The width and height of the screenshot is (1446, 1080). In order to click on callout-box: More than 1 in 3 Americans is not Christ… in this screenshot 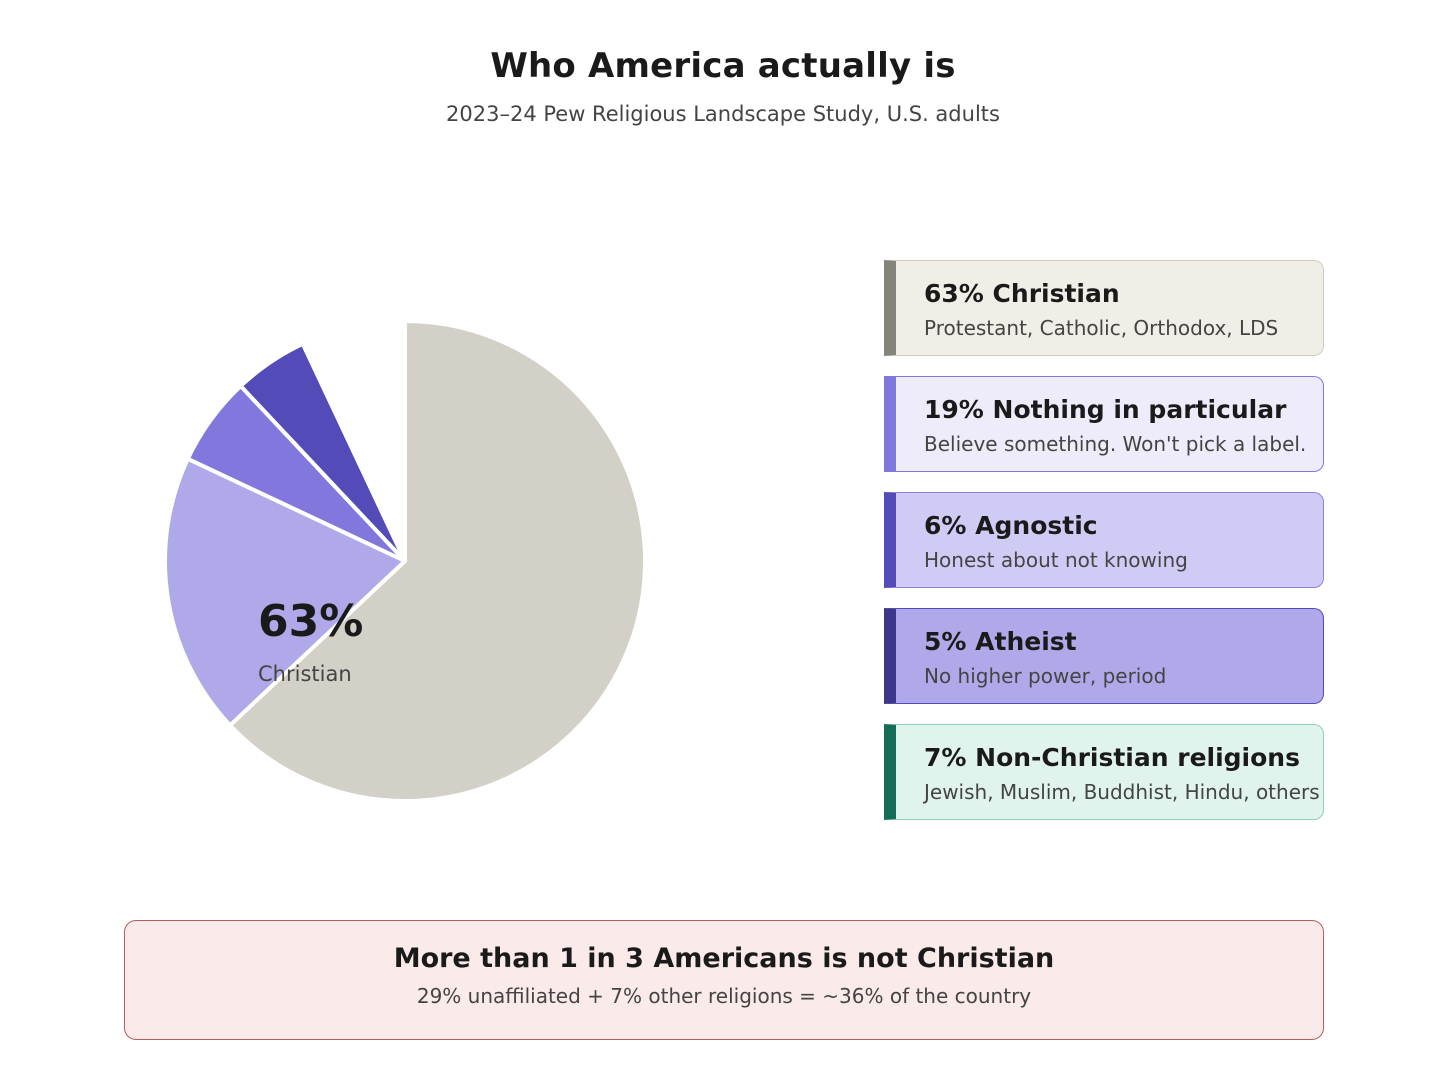, I will do `click(724, 980)`.